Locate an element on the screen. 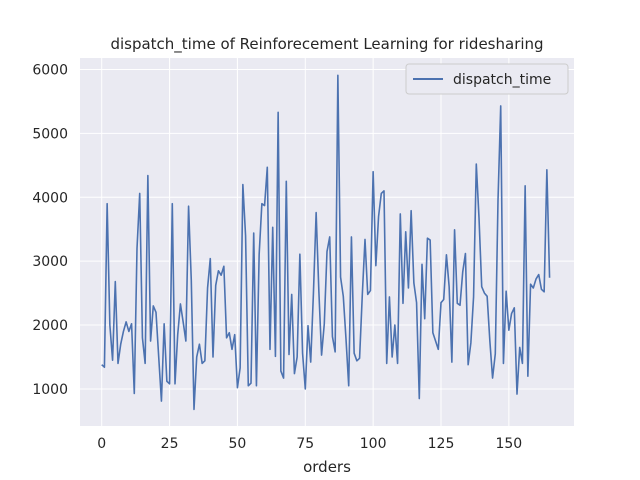  legend-label: dispatch_time is located at coordinates (502, 80).